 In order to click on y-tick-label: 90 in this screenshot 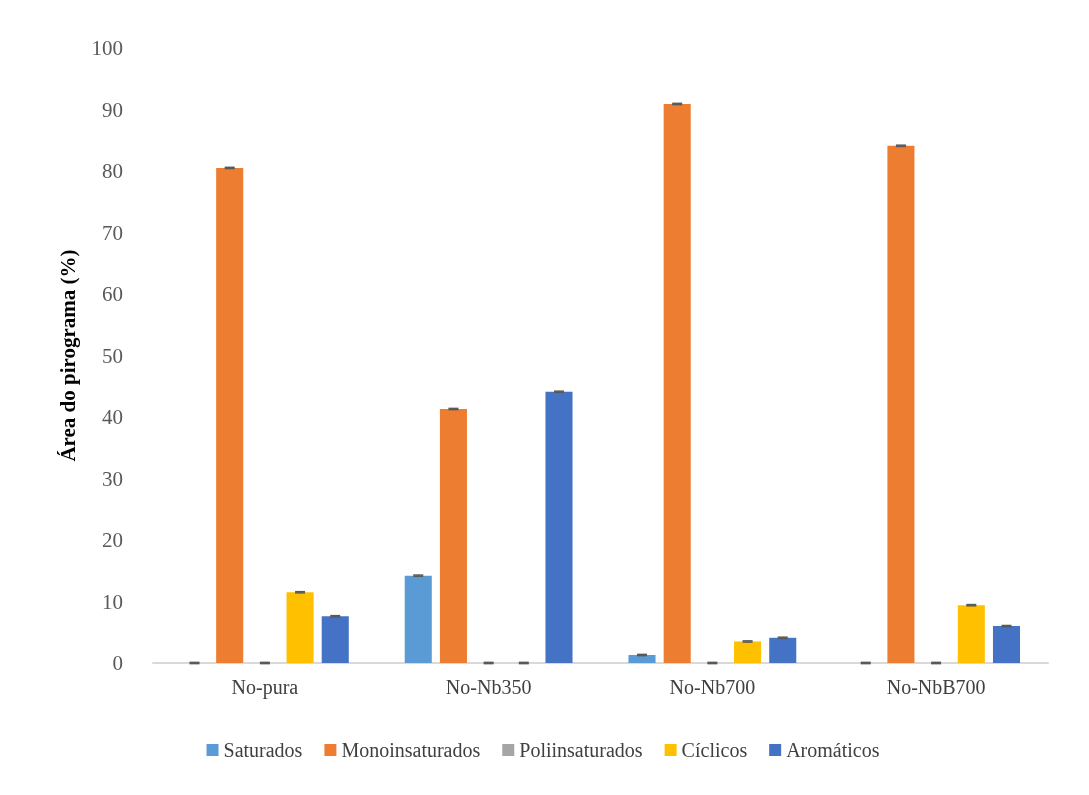, I will do `click(112, 109)`.